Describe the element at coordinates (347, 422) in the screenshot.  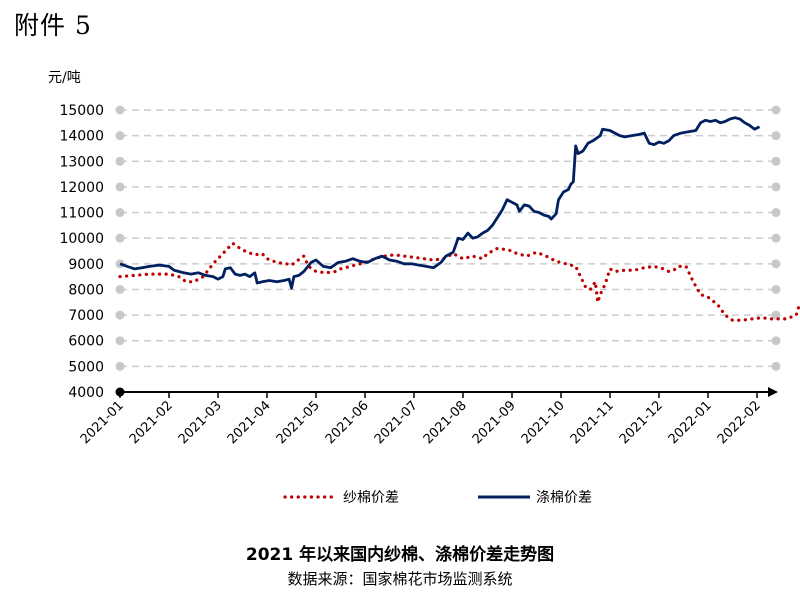
I see `x-tick-label: 2021-06` at that location.